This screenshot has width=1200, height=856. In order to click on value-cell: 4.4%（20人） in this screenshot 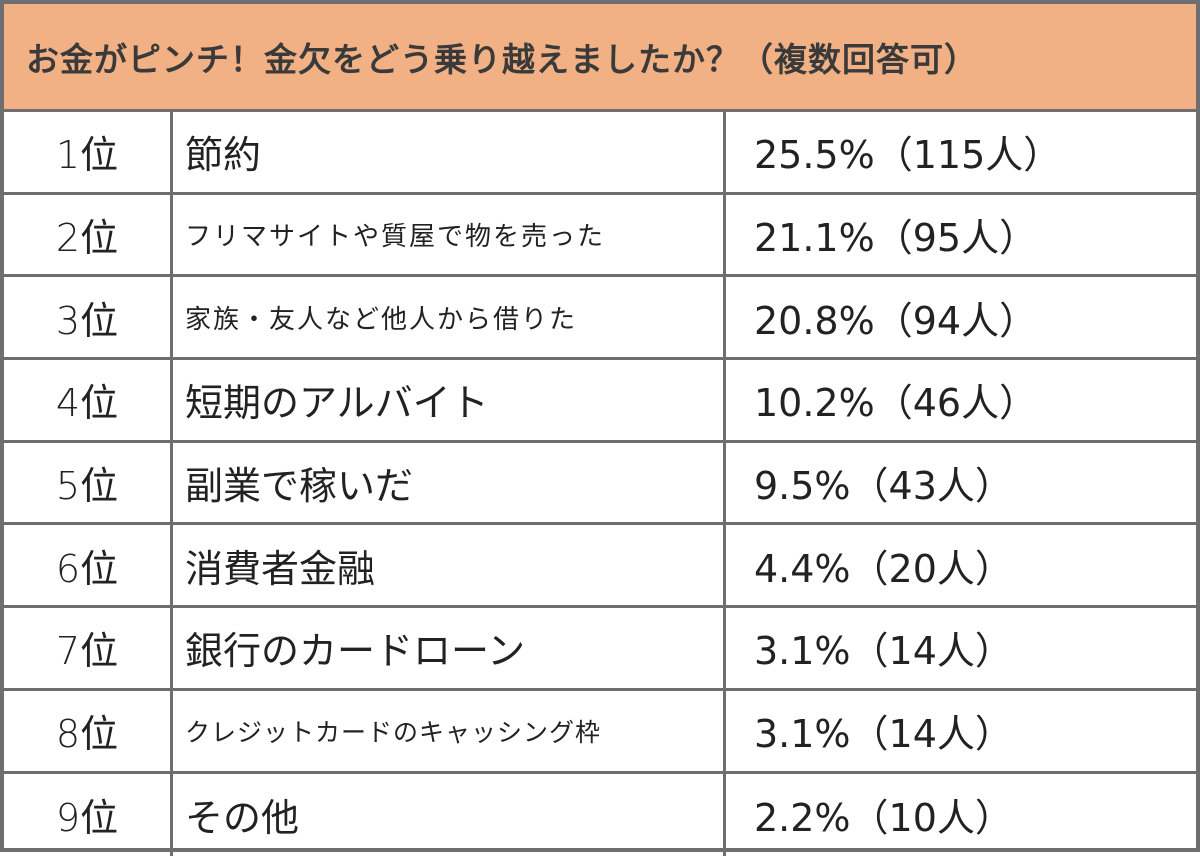, I will do `click(961, 565)`.